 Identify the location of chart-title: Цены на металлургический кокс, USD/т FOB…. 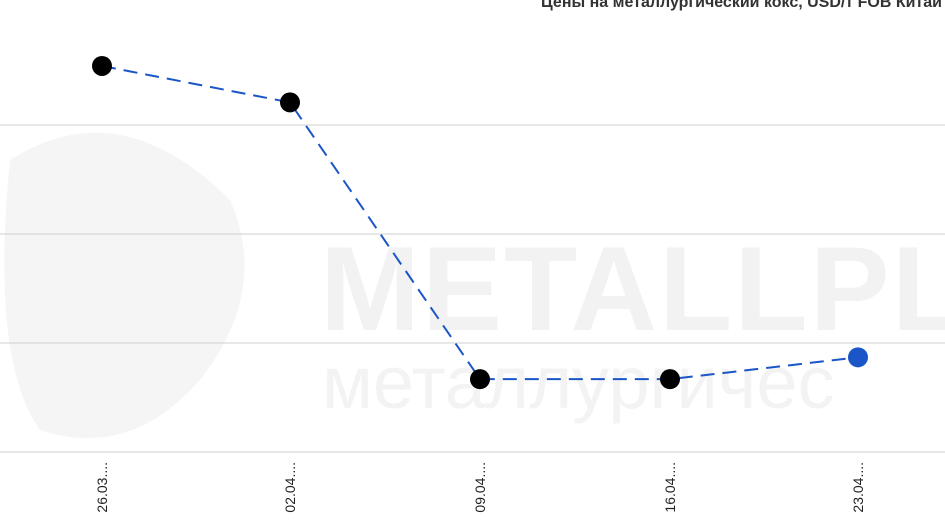
(741, 5).